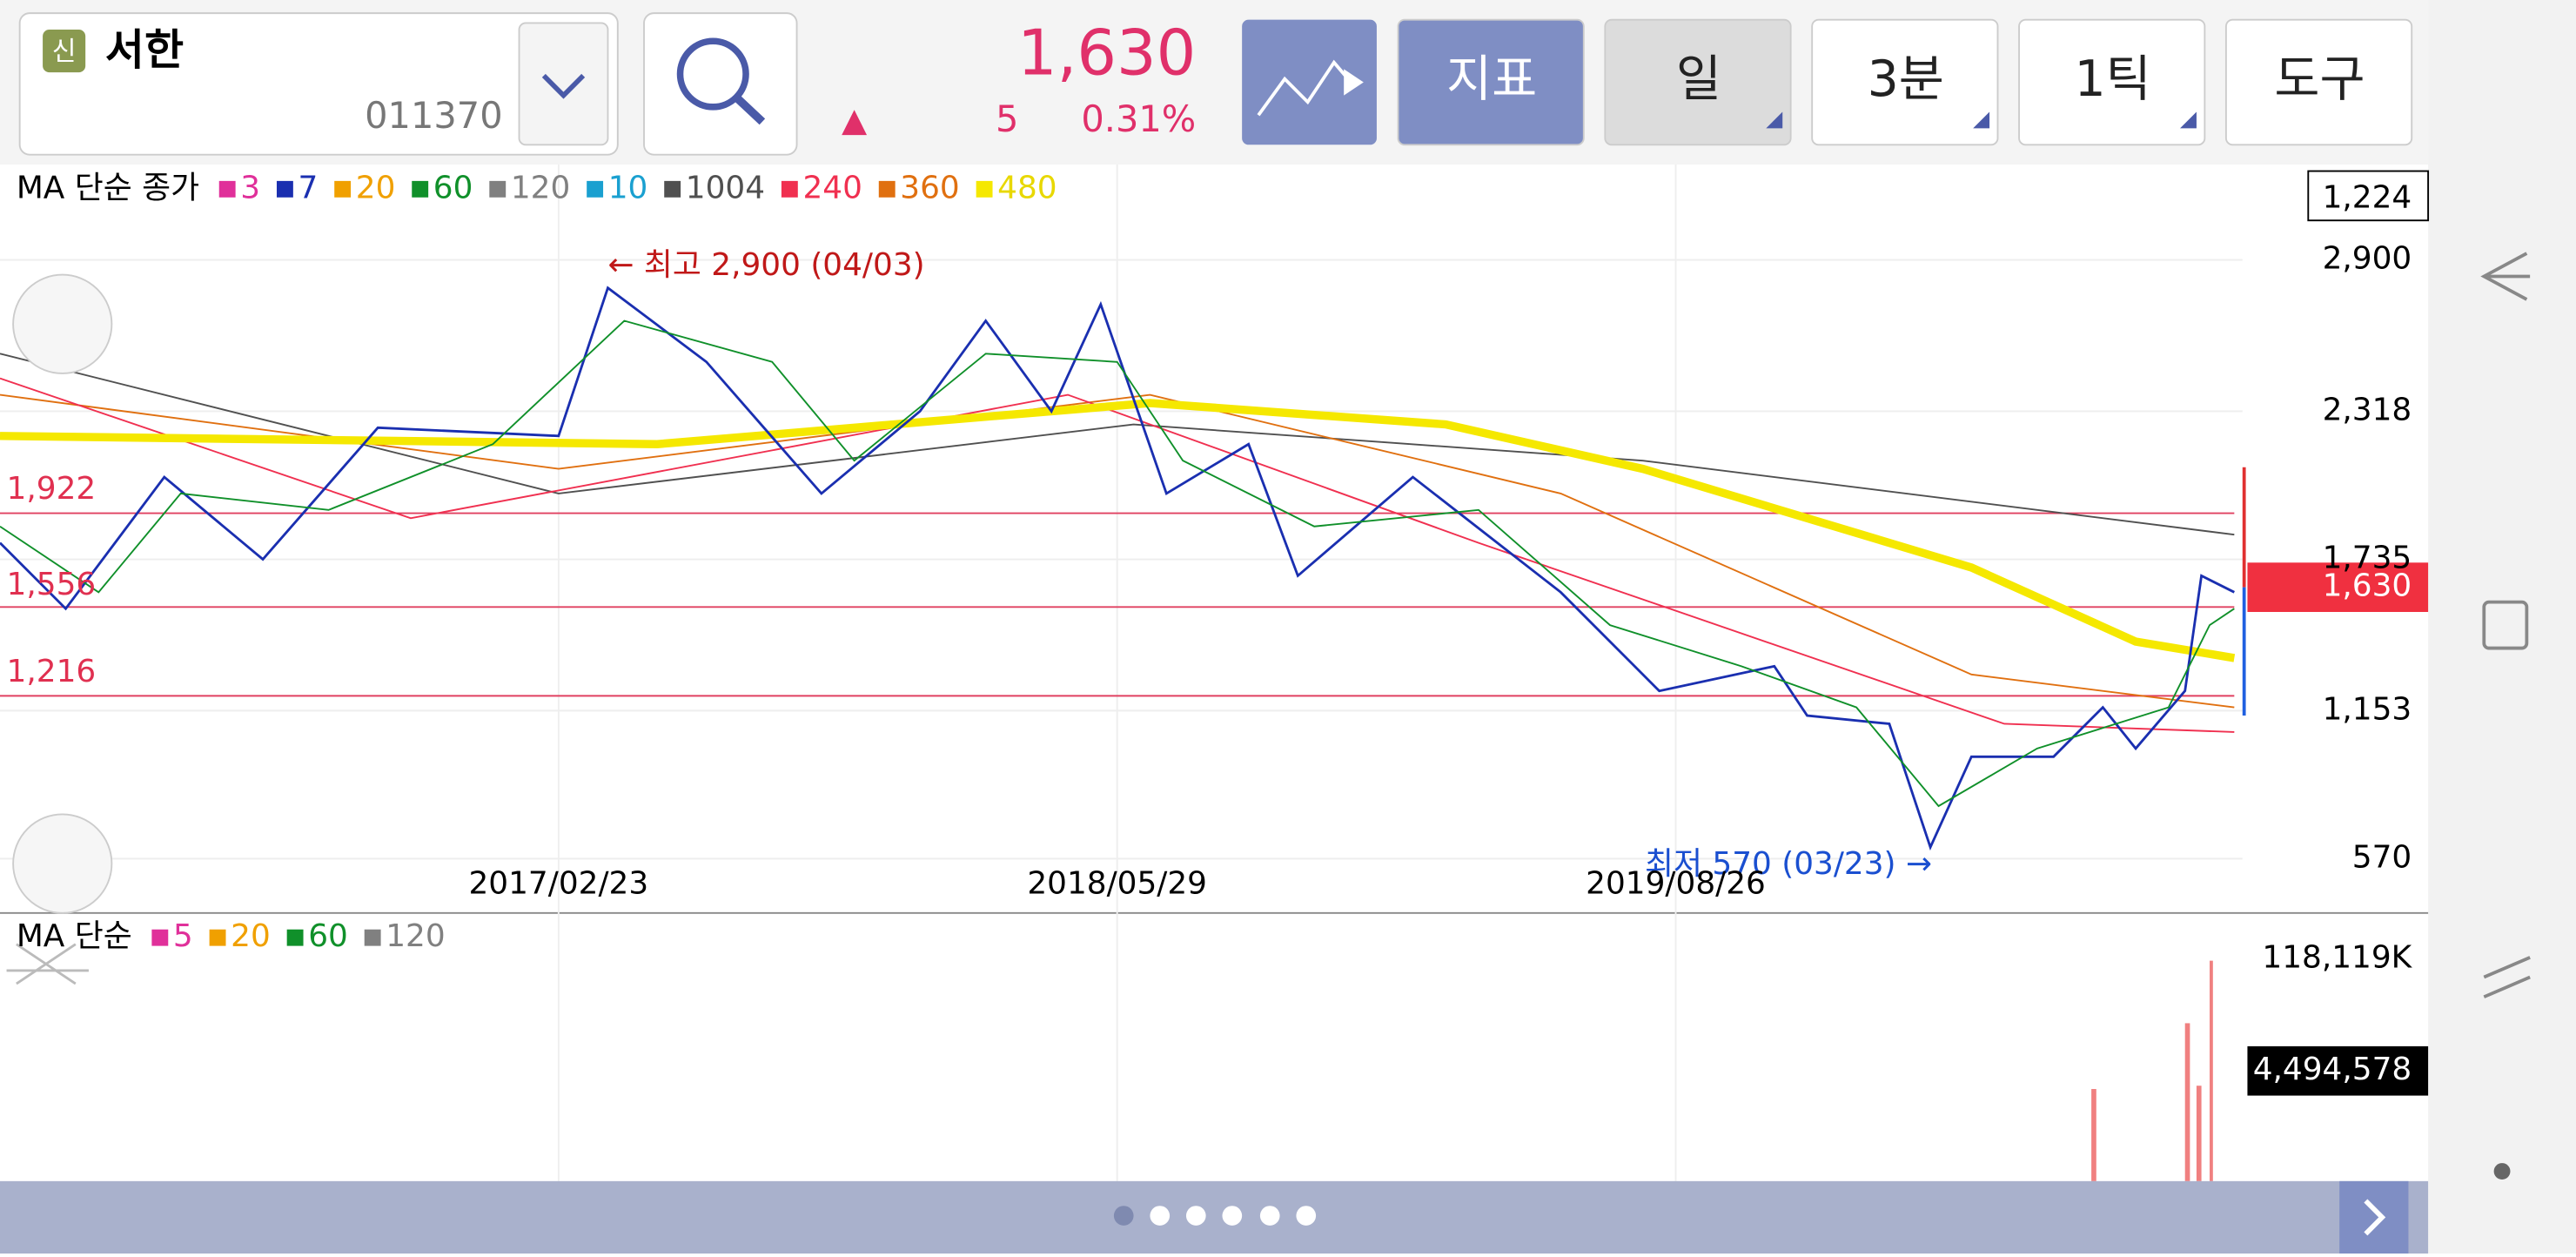  I want to click on high-annotation: ← 최고 2,900 (04/03), so click(765, 265).